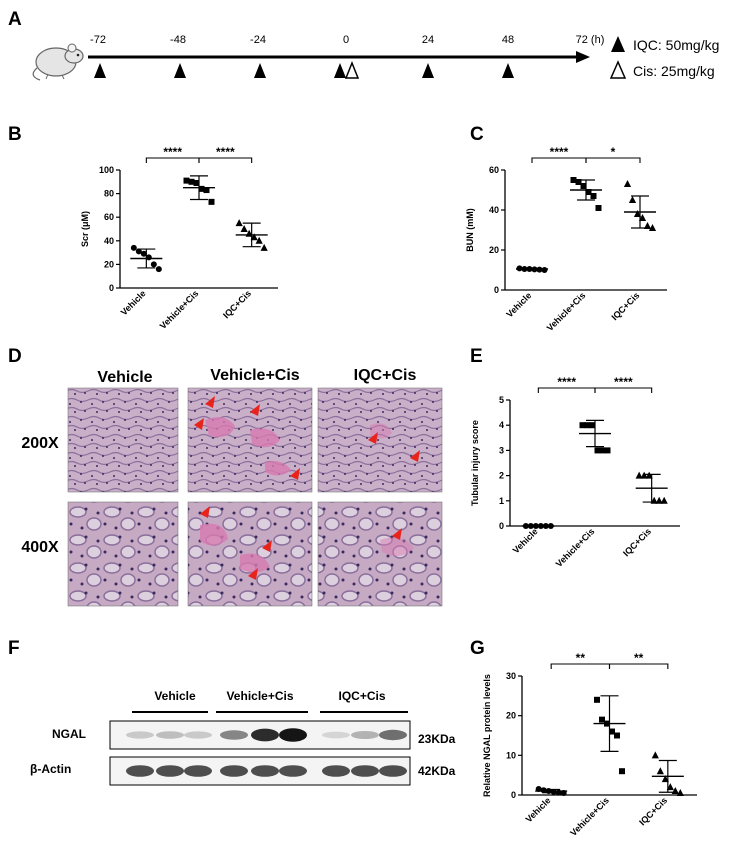  Describe the element at coordinates (385, 375) in the screenshot. I see `histology-col-label: IQC+Cis` at that location.